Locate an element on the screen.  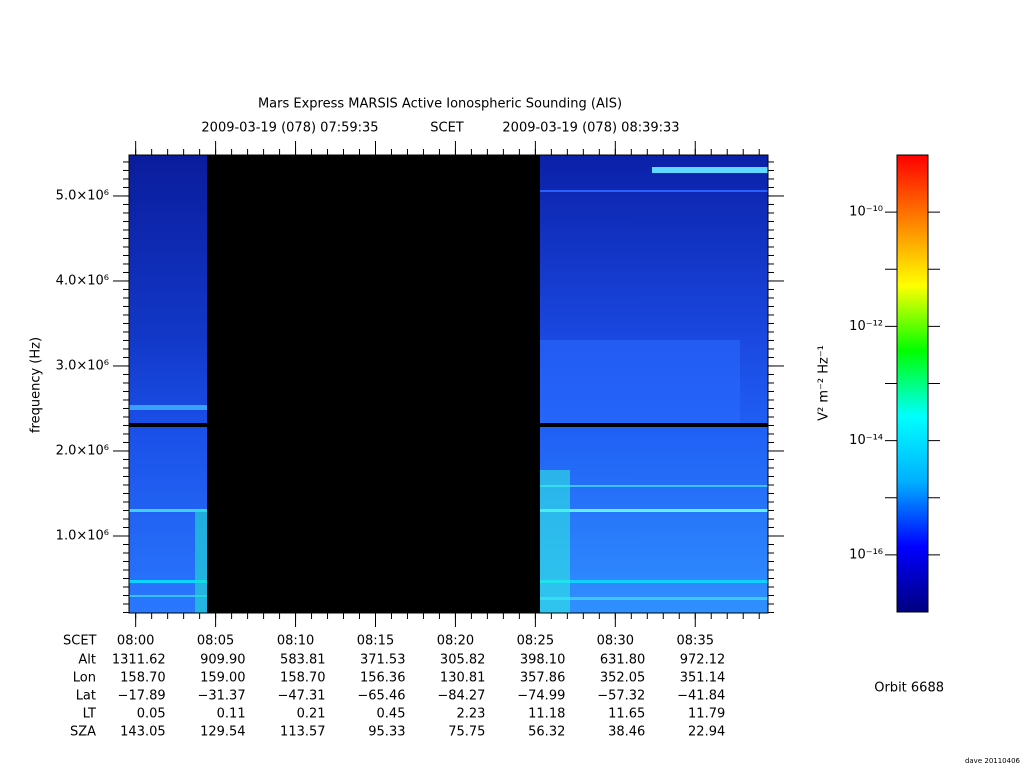
ephemeris-value: 2.23 is located at coordinates (470, 714).